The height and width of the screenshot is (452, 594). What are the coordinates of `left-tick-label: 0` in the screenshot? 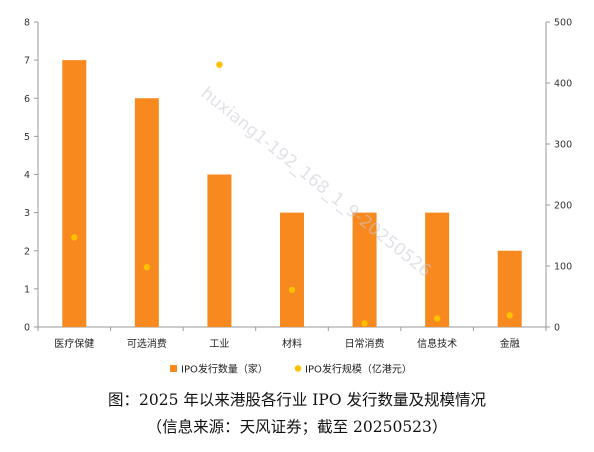 It's located at (27, 328).